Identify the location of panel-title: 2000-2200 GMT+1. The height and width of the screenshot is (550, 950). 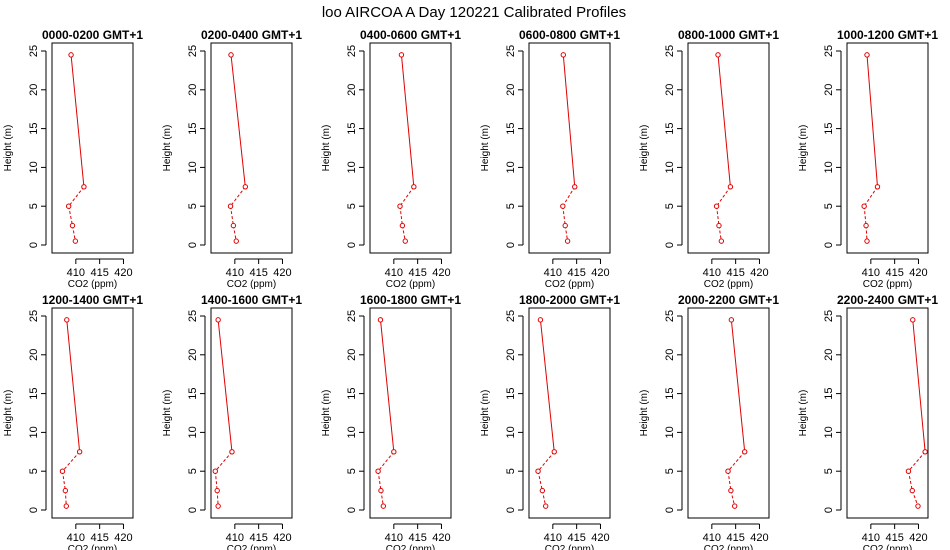
(728, 300).